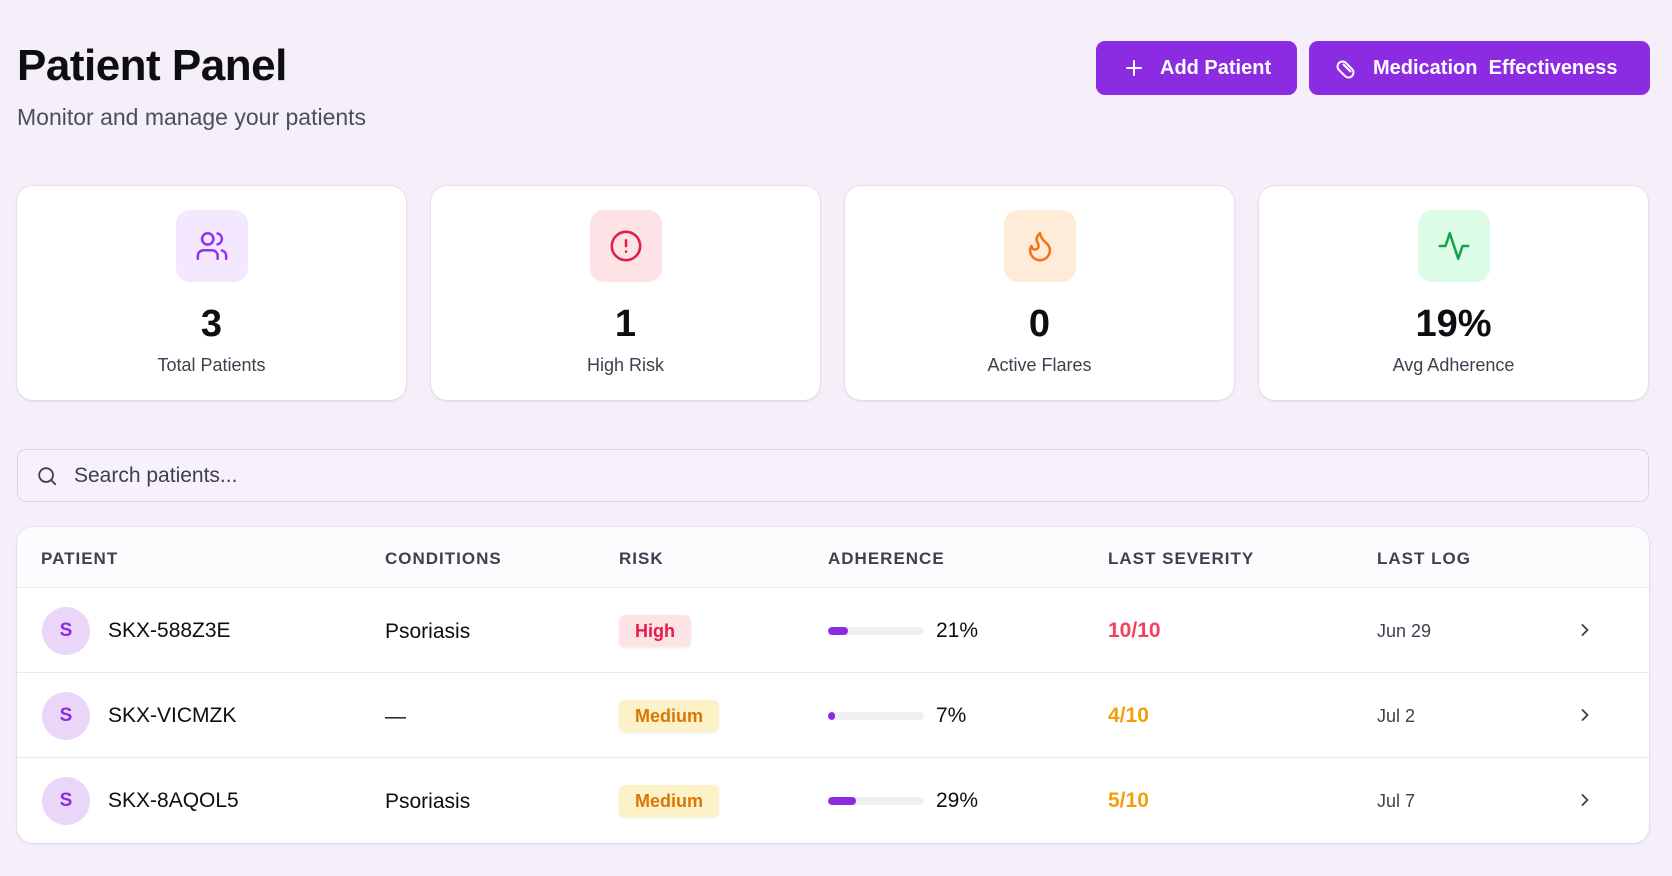 The width and height of the screenshot is (1672, 876). I want to click on last-log-date: Jun 29, so click(1404, 631).